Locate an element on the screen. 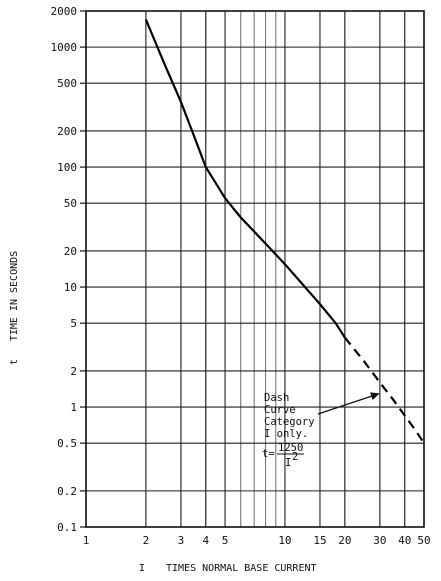 This screenshot has width=441, height=581. x-axis-label: TIMES NORMAL BASE CURRENT is located at coordinates (241, 568).